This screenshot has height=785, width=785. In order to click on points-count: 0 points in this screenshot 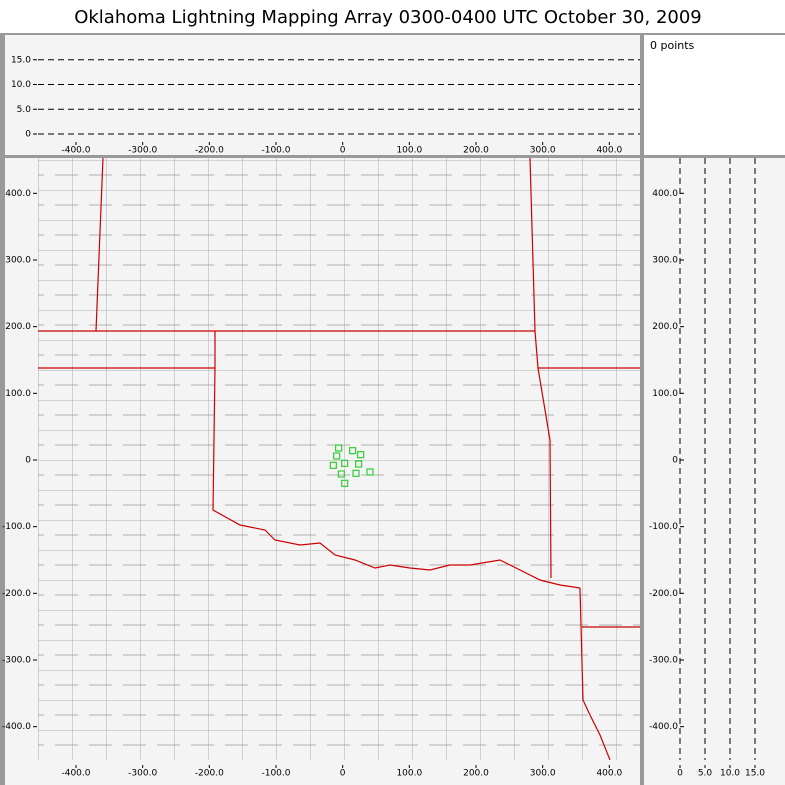, I will do `click(672, 45)`.